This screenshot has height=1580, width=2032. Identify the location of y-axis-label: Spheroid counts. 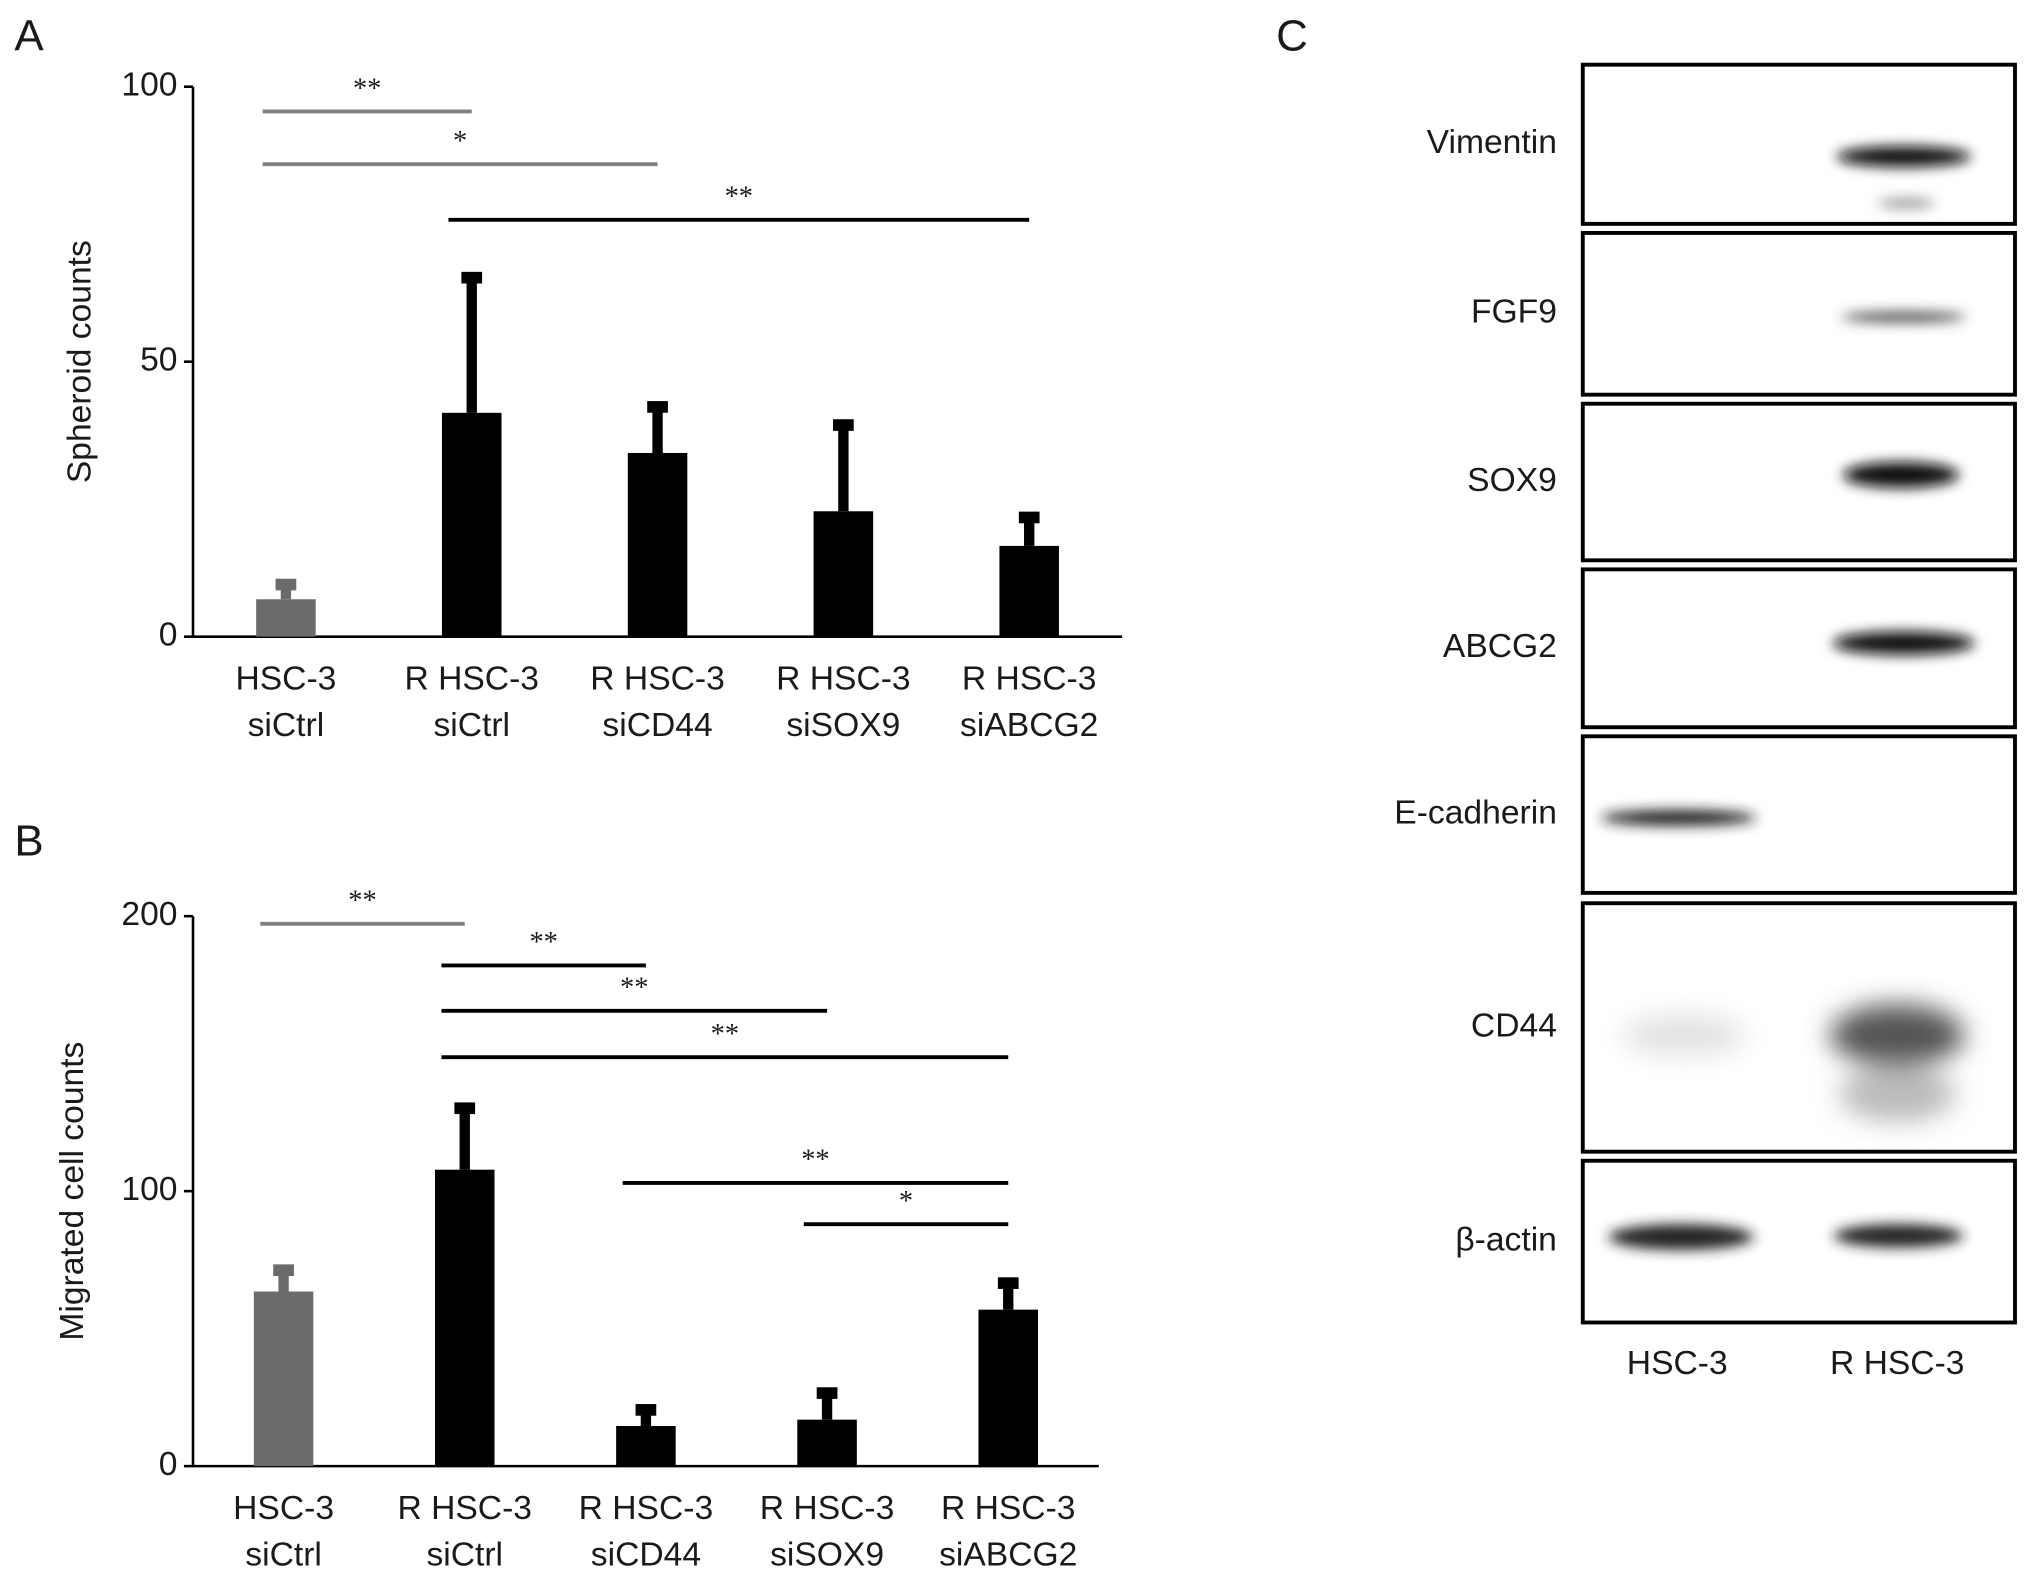
(80, 361).